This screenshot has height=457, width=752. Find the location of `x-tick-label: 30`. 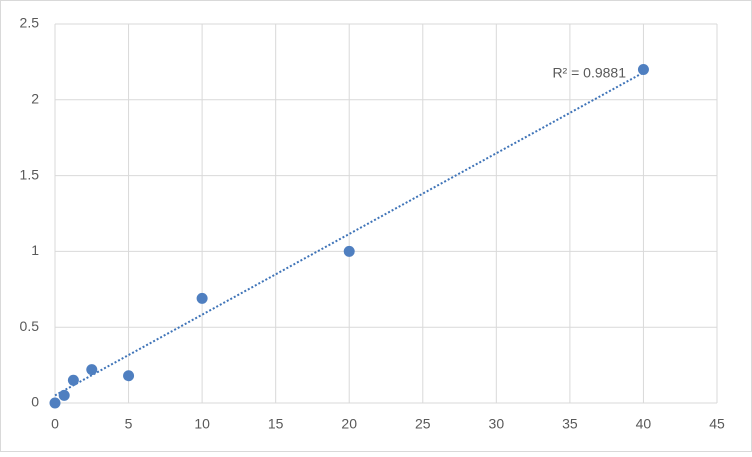

x-tick-label: 30 is located at coordinates (497, 424).